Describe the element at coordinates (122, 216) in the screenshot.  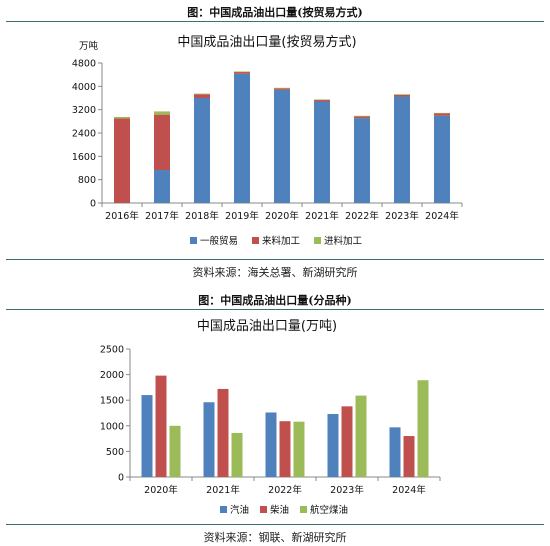
I see `x-tick-label: 2016年` at that location.